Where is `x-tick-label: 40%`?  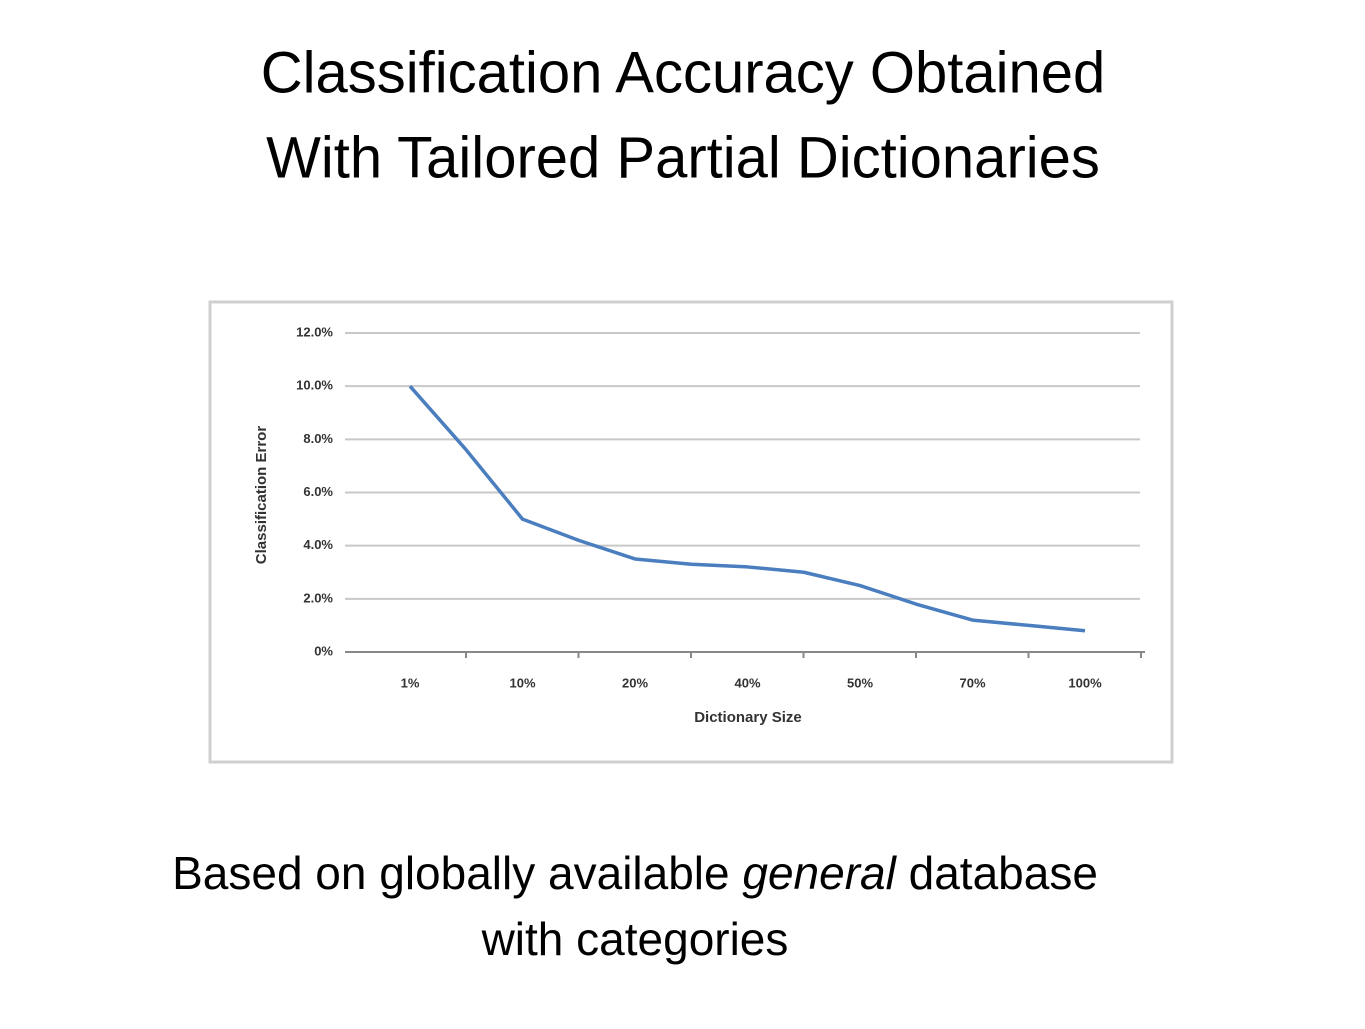 x-tick-label: 40% is located at coordinates (747, 682).